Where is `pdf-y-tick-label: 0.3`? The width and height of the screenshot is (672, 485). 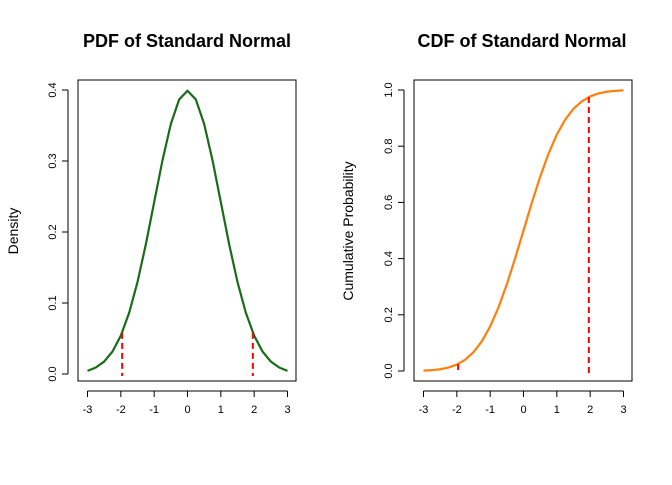
pdf-y-tick-label: 0.3 is located at coordinates (53, 160).